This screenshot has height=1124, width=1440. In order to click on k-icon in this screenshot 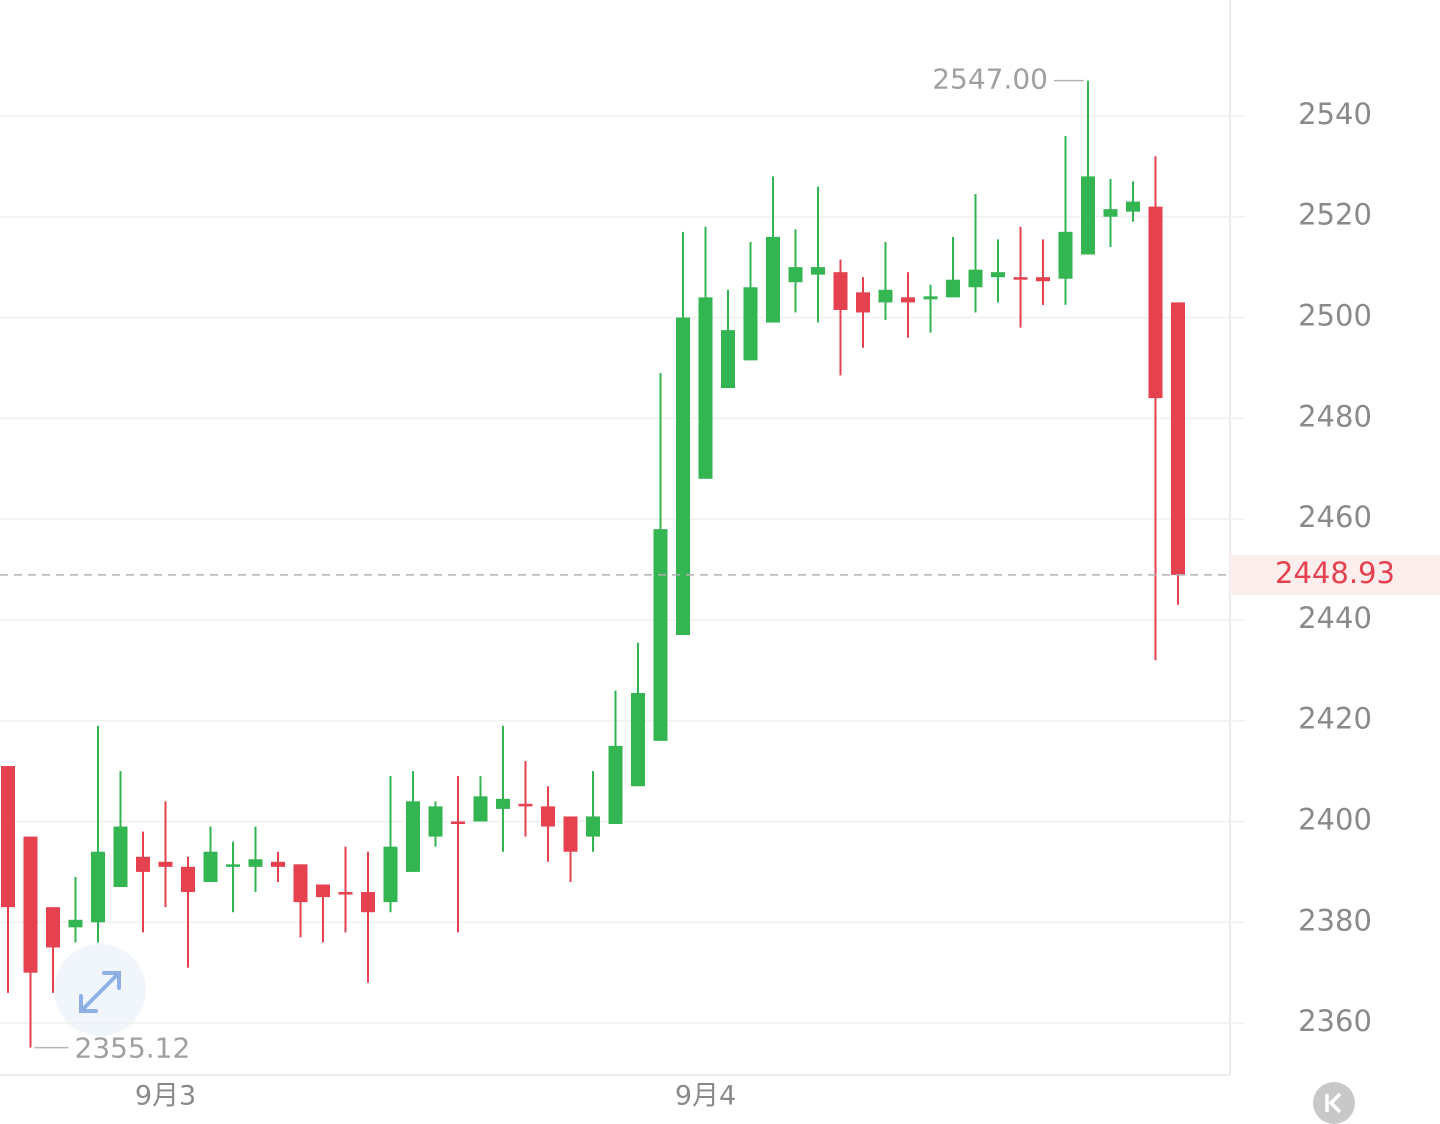, I will do `click(1333, 1103)`.